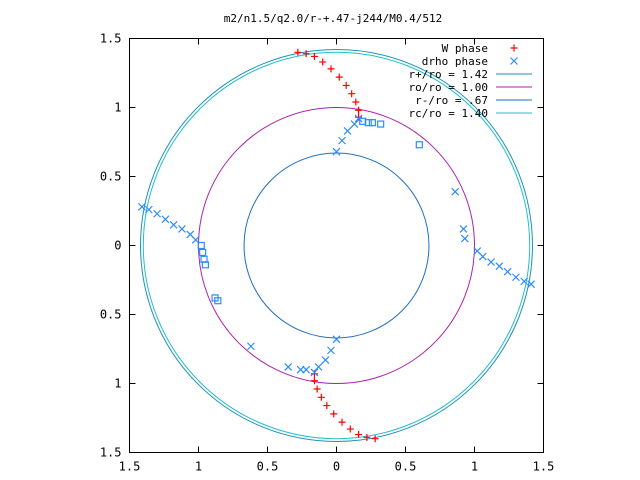  Describe the element at coordinates (333, 18) in the screenshot. I see `chart-title: m2/n1.5/q2.0/r-+.47-j244/M0.4/512` at that location.